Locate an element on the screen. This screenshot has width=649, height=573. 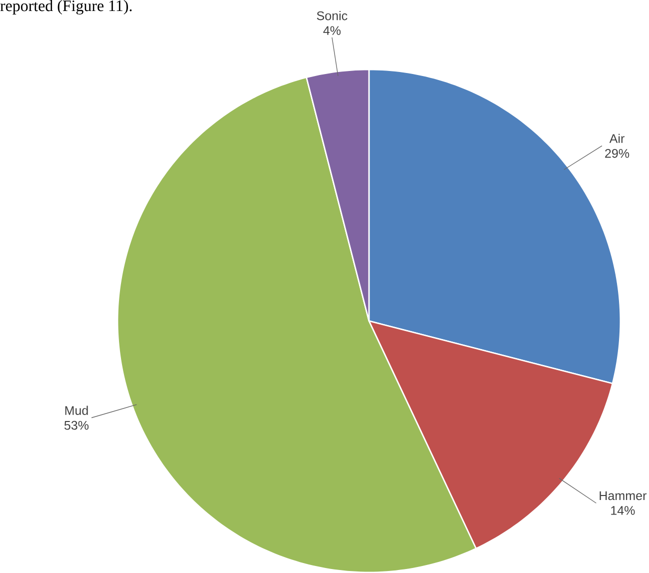
slice-label: Sonic is located at coordinates (332, 15).